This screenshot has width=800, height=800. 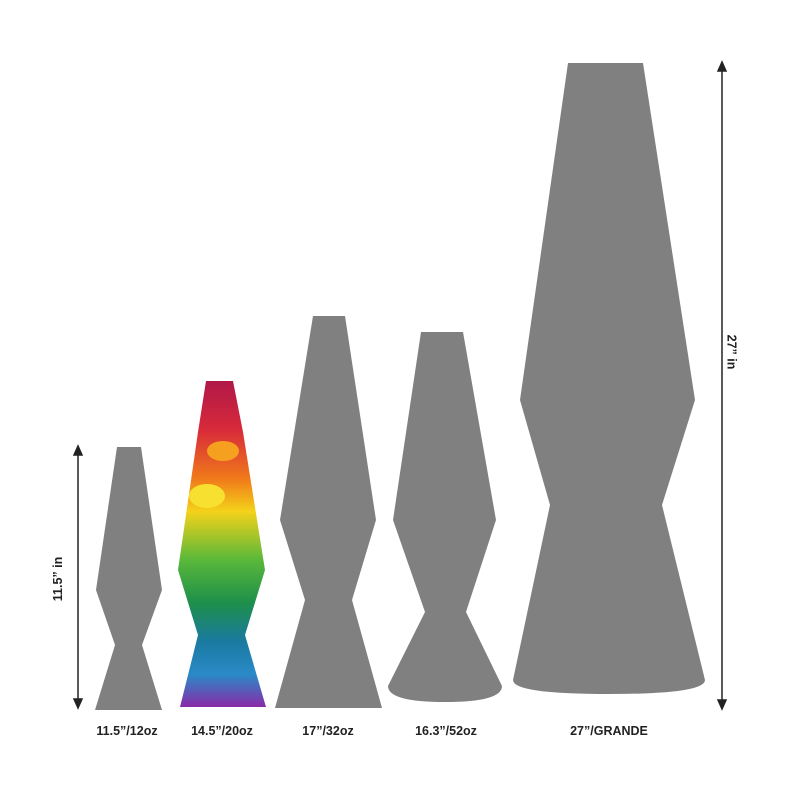 What do you see at coordinates (445, 517) in the screenshot?
I see `lamp-silhouette-52oz` at bounding box center [445, 517].